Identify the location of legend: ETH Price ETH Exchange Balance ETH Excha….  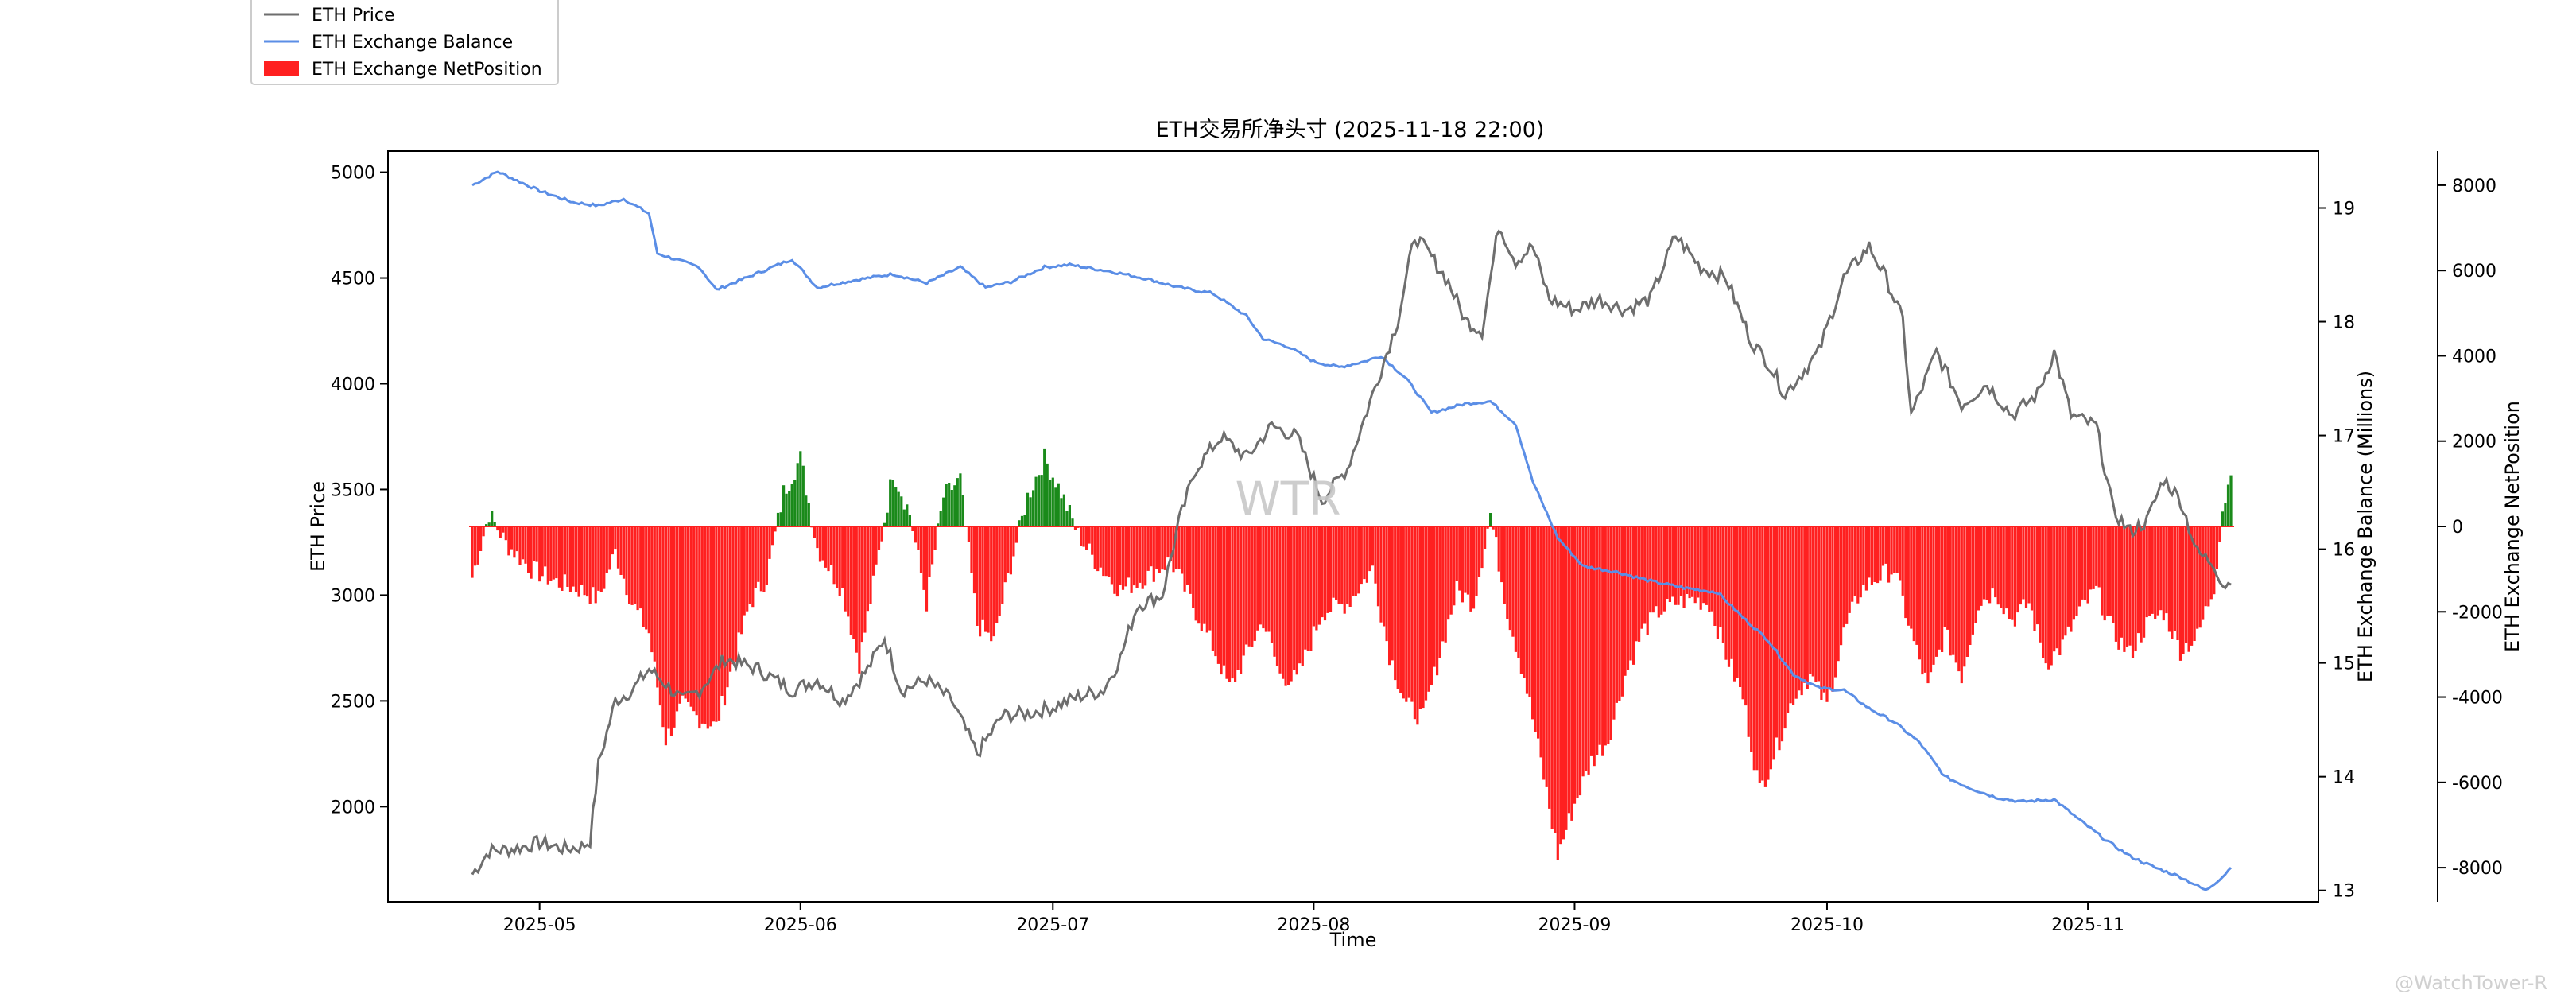
(404, 42).